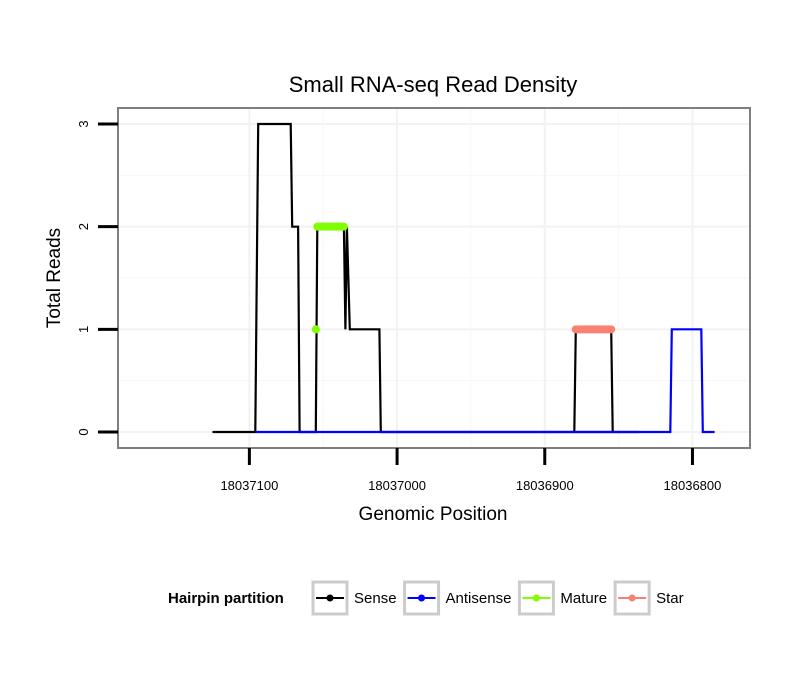 This screenshot has width=810, height=690. Describe the element at coordinates (83, 431) in the screenshot. I see `y-tick-label: 0` at that location.